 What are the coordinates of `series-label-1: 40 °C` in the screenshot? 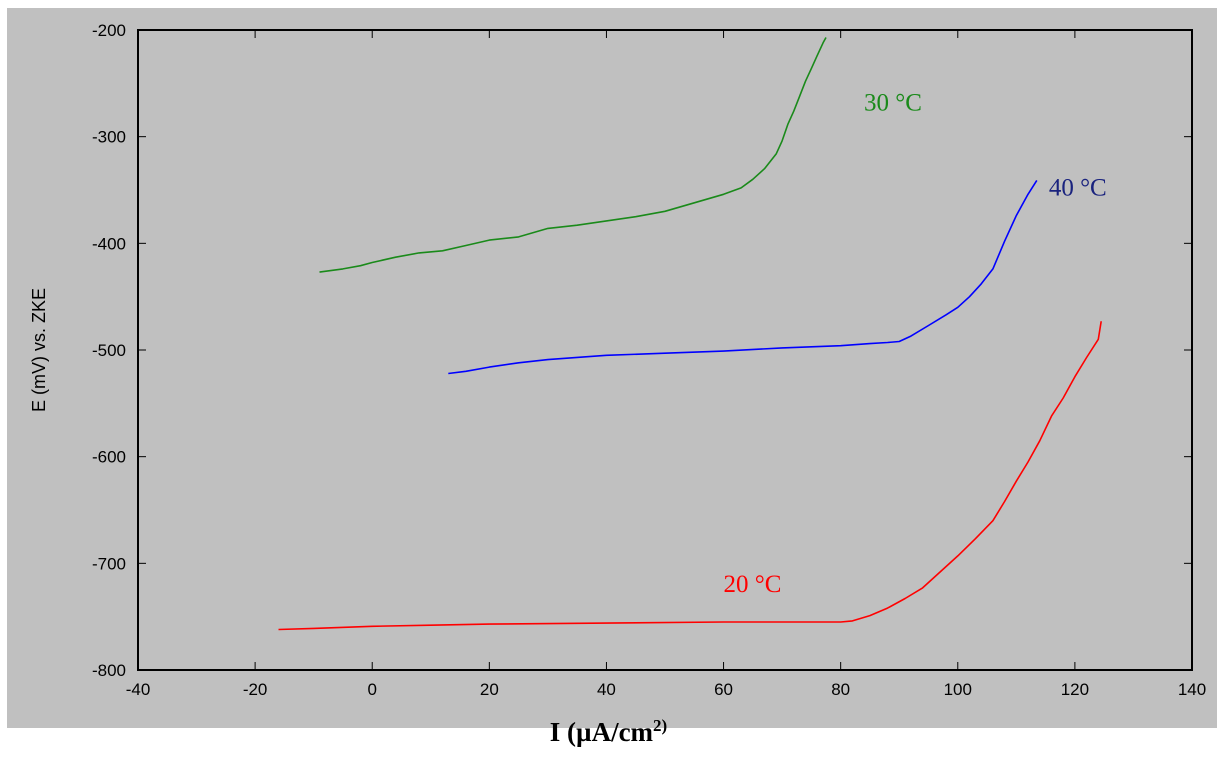 It's located at (1078, 187).